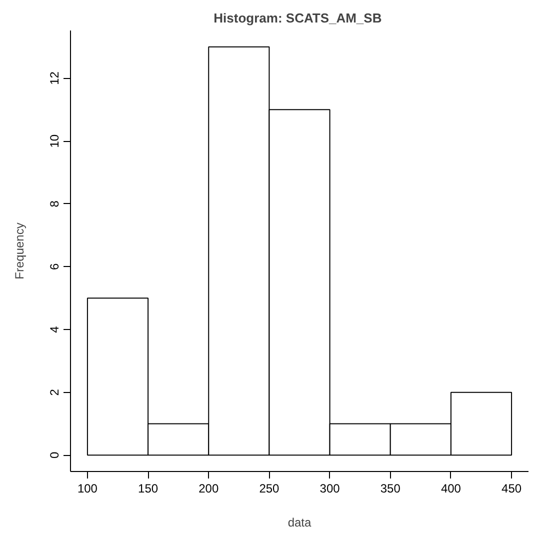 This screenshot has height=541, width=538. I want to click on y-tick-label: 8, so click(55, 204).